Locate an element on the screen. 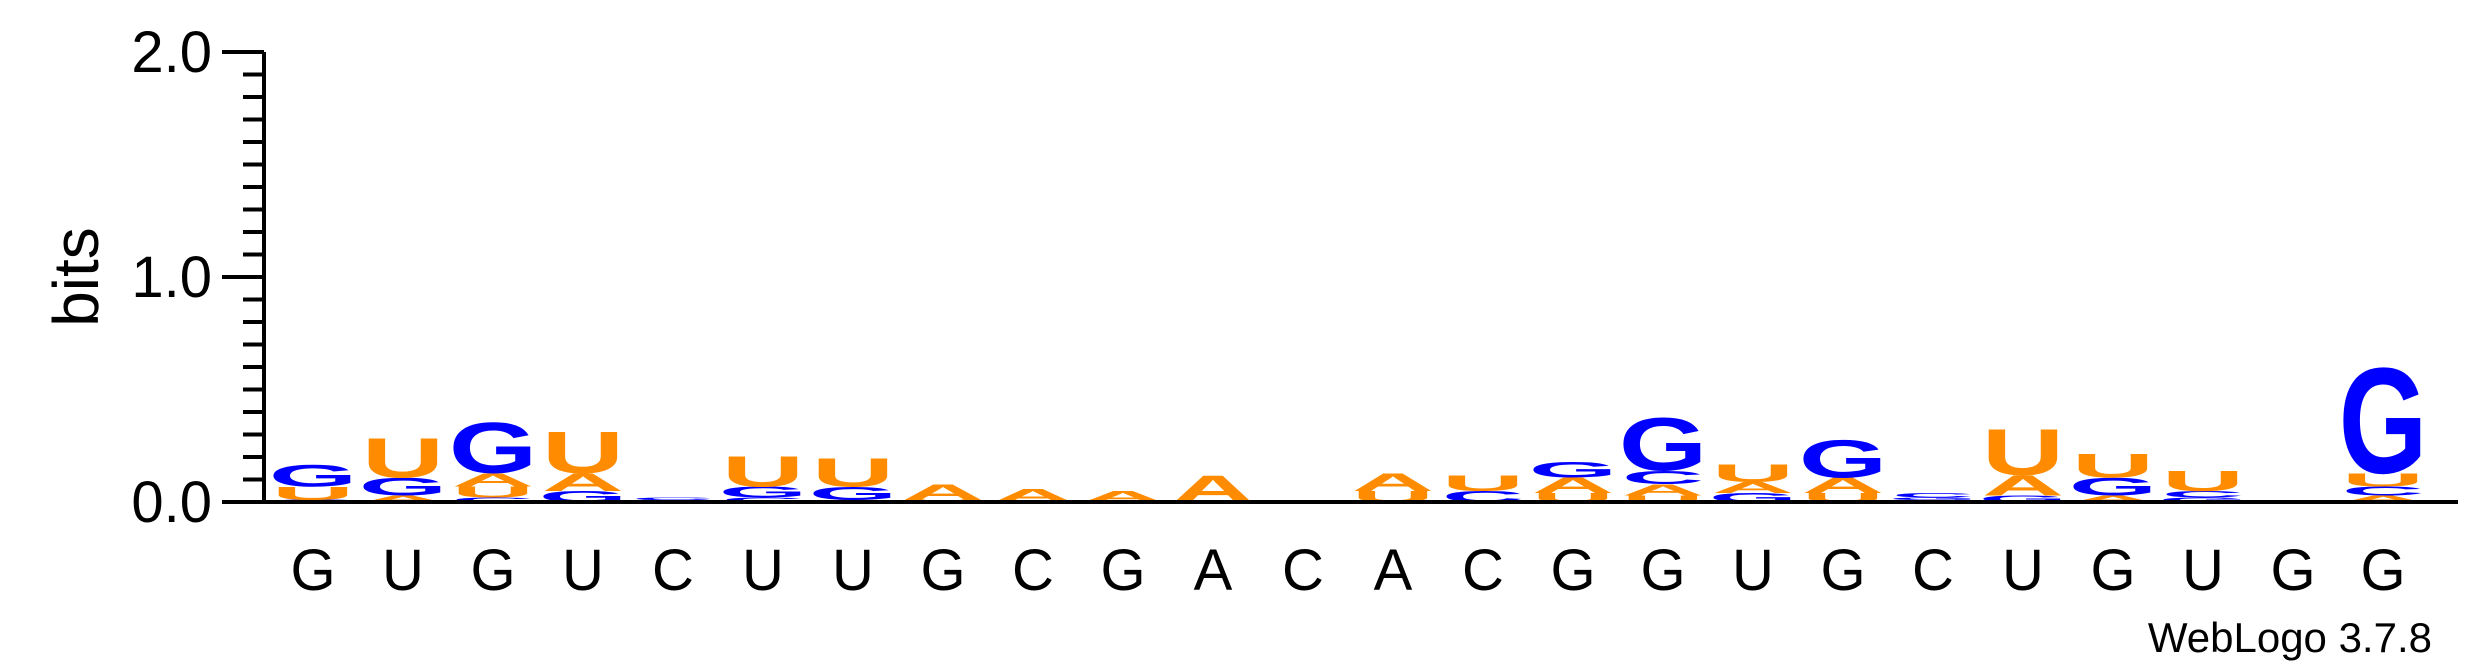 This screenshot has height=667, width=2475. letter-stack: CGU is located at coordinates (763, 475).